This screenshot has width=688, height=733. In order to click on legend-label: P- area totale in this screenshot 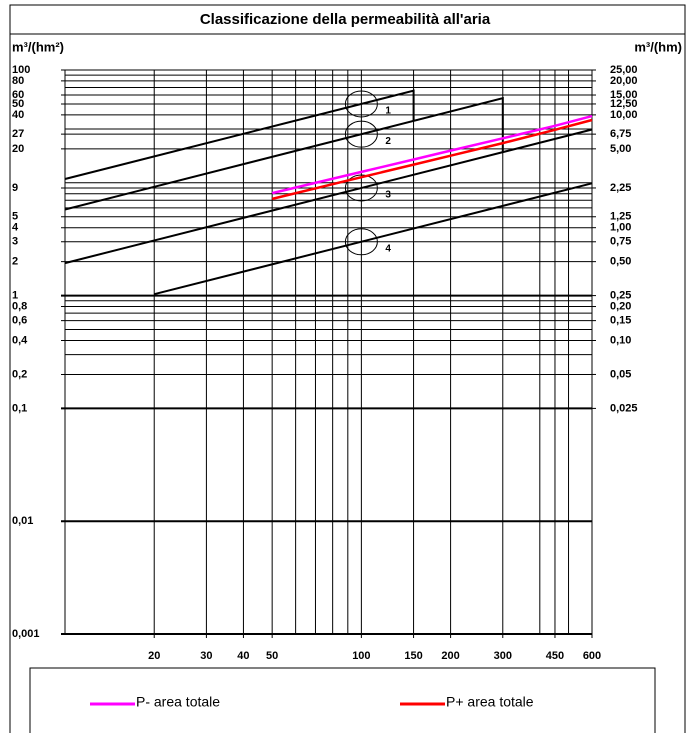, I will do `click(178, 702)`.